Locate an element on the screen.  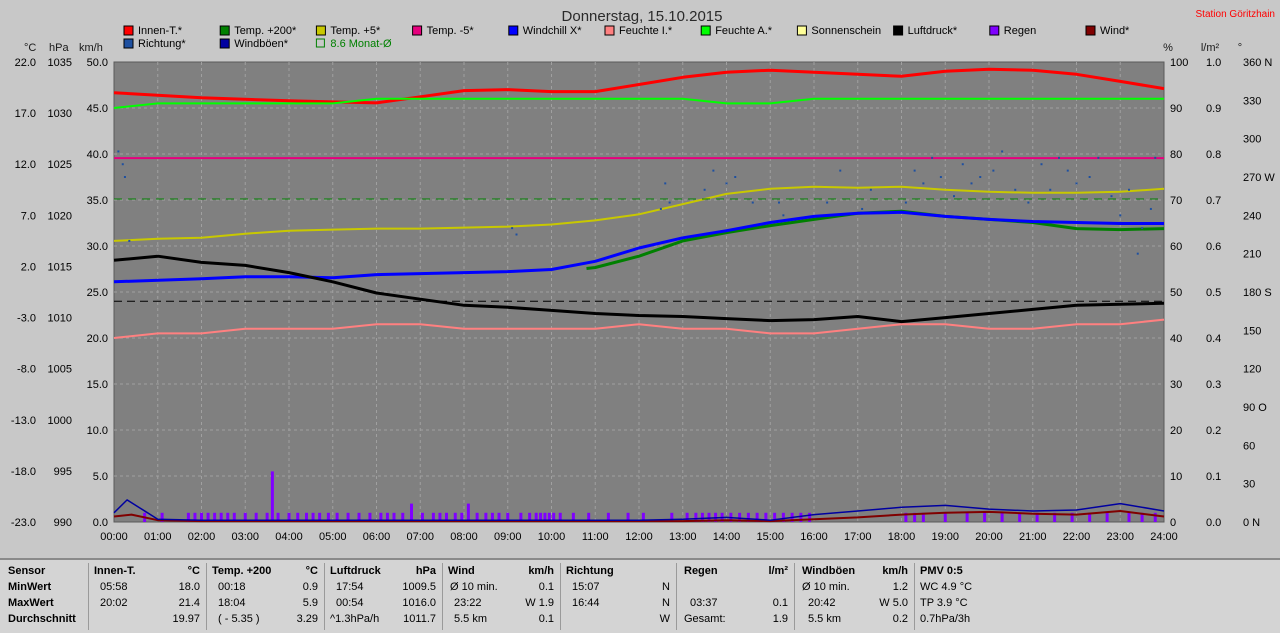
legend-label: Windchill X* is located at coordinates (552, 31).